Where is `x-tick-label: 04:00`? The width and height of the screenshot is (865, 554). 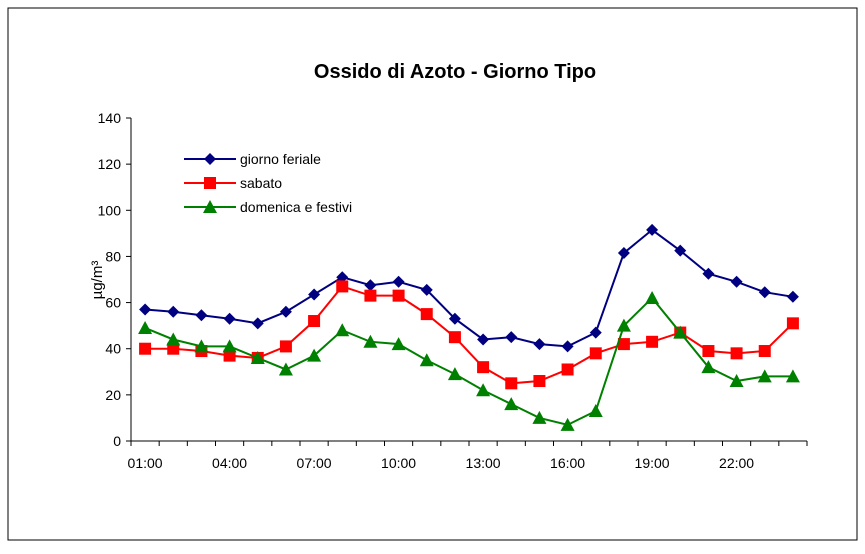 x-tick-label: 04:00 is located at coordinates (229, 463).